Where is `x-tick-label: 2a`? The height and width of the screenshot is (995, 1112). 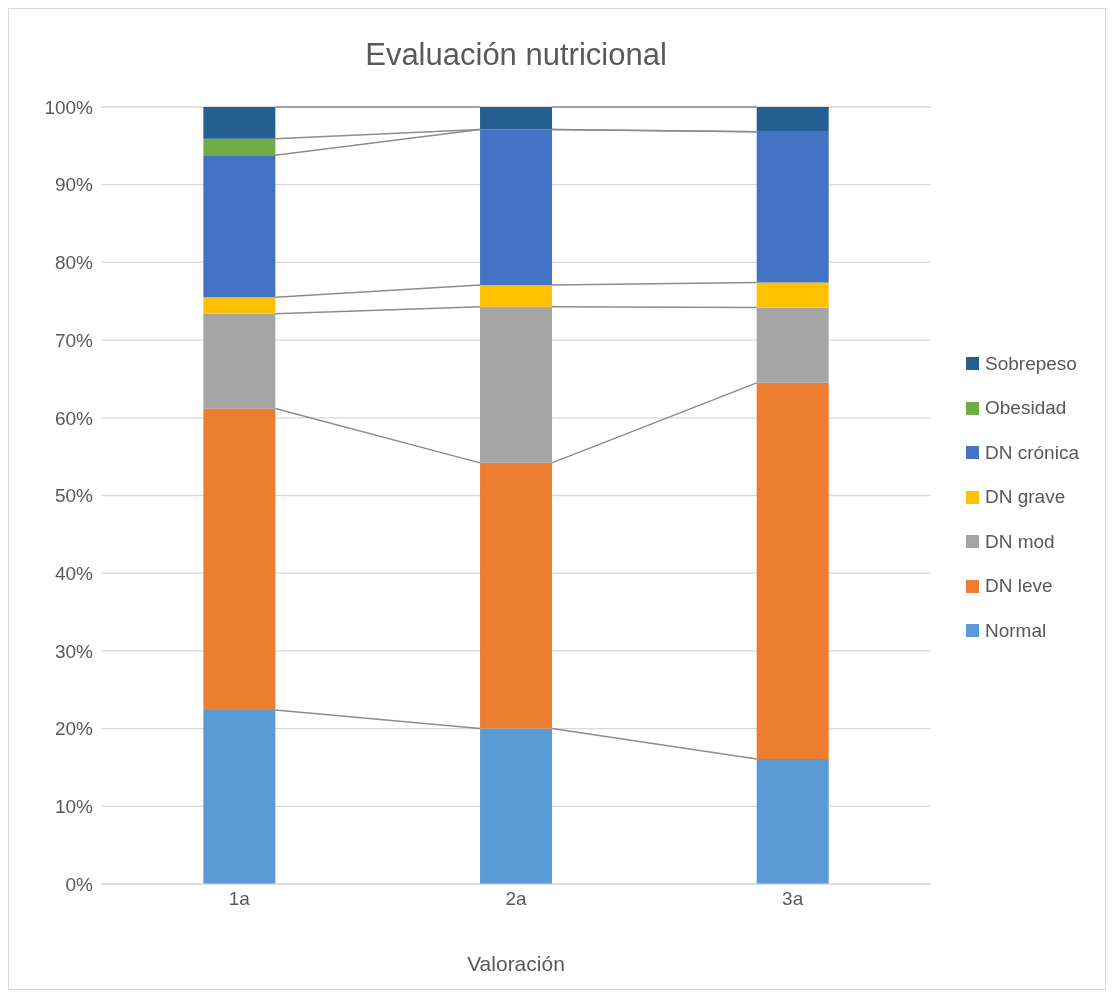
x-tick-label: 2a is located at coordinates (516, 899).